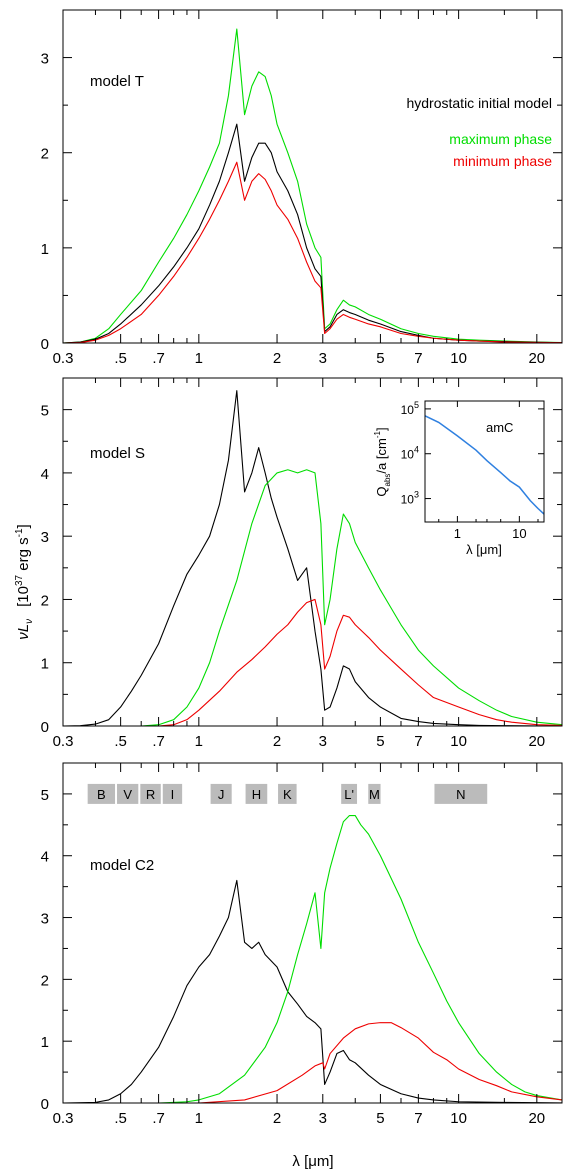 This screenshot has width=570, height=1174. I want to click on filter-band-label: I, so click(173, 794).